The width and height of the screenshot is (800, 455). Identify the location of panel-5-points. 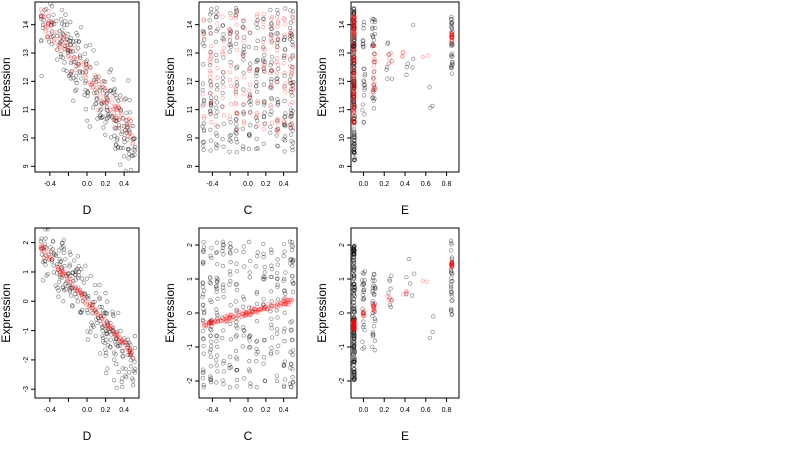
(248, 314).